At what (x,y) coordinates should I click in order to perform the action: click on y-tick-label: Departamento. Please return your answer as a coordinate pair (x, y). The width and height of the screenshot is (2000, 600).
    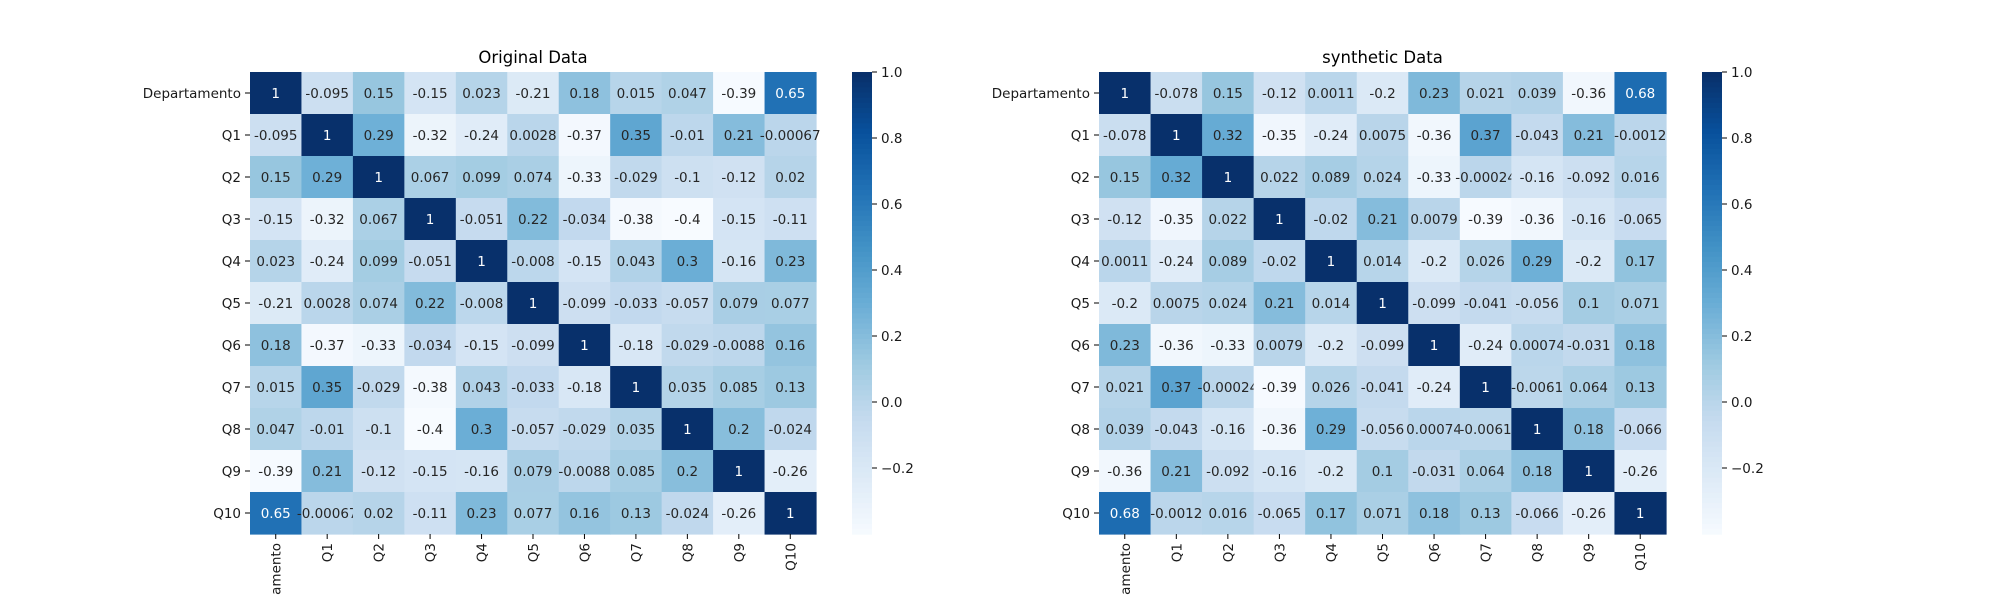
    Looking at the image, I should click on (1041, 94).